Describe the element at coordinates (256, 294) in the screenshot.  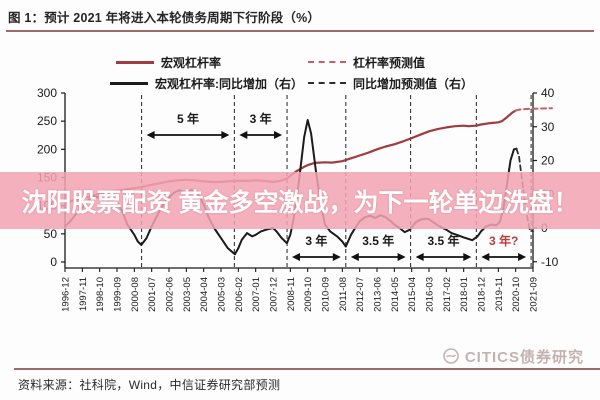
I see `x-tick-label: 2007-01` at that location.